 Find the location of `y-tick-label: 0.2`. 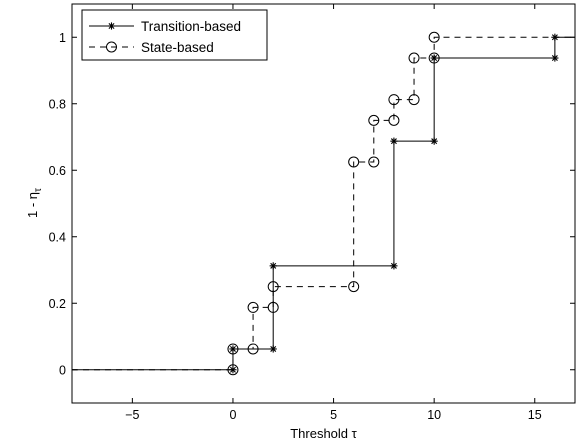

y-tick-label: 0.2 is located at coordinates (57, 304).